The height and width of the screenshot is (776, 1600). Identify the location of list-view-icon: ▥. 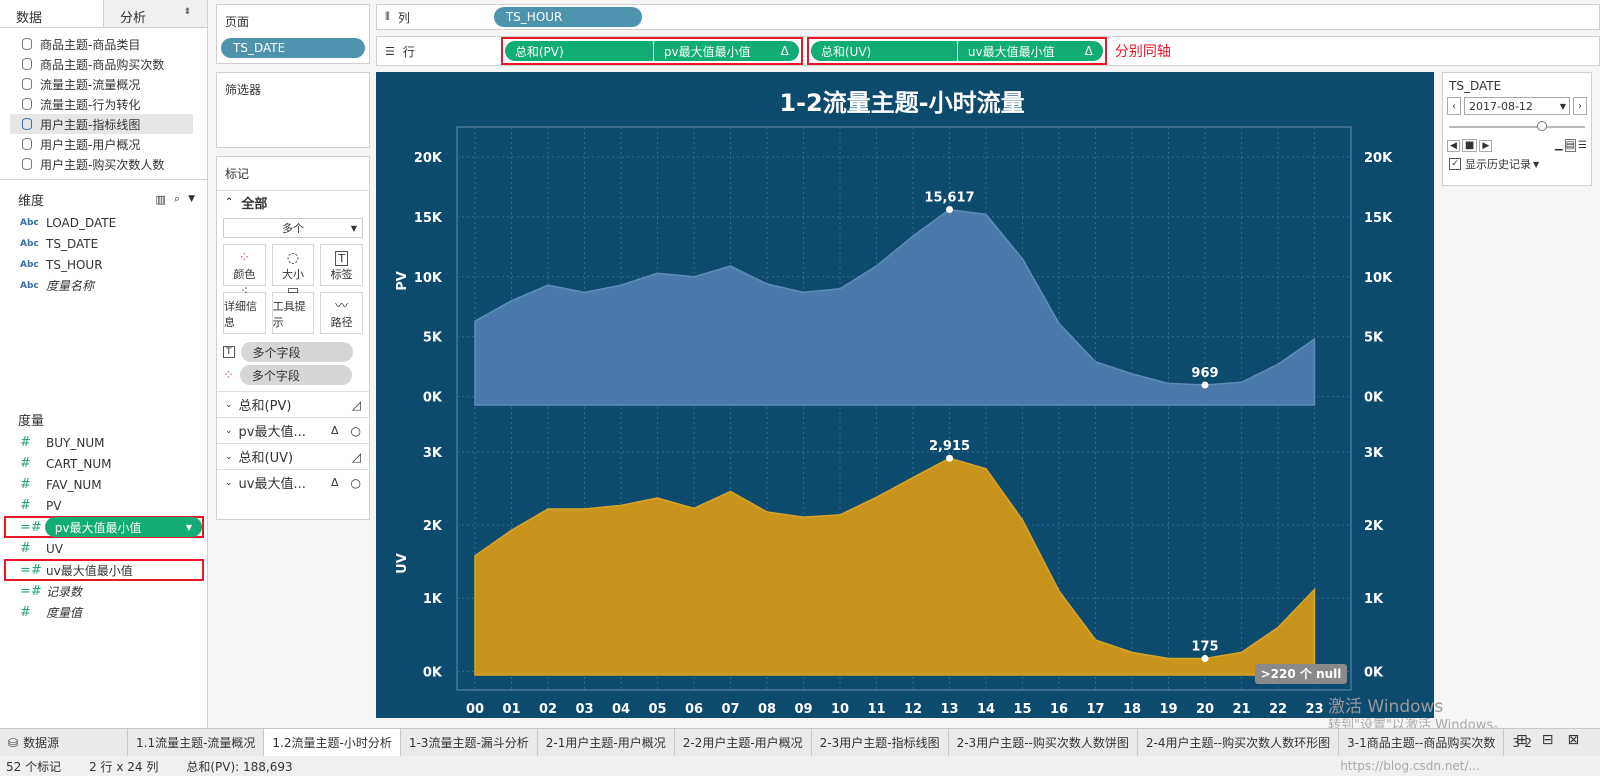
(160, 199).